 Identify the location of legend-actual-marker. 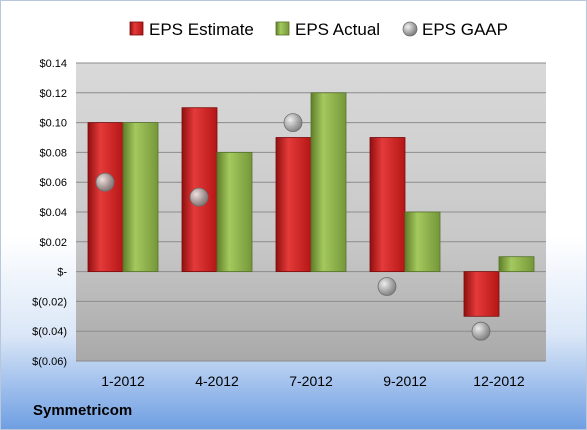
(282, 28).